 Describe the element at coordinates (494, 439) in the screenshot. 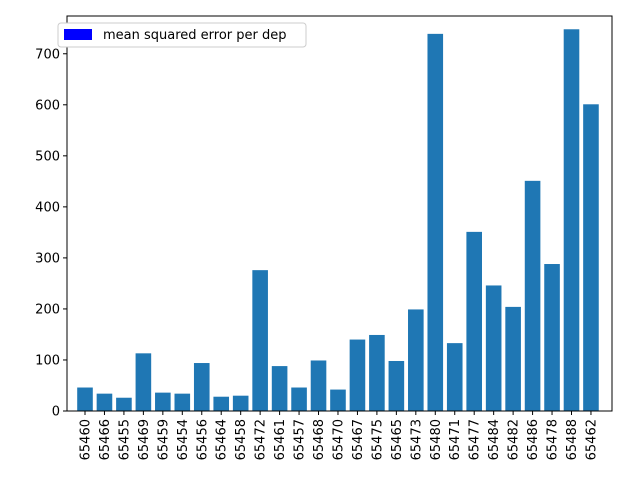

I see `x-tick-label: 65484` at that location.